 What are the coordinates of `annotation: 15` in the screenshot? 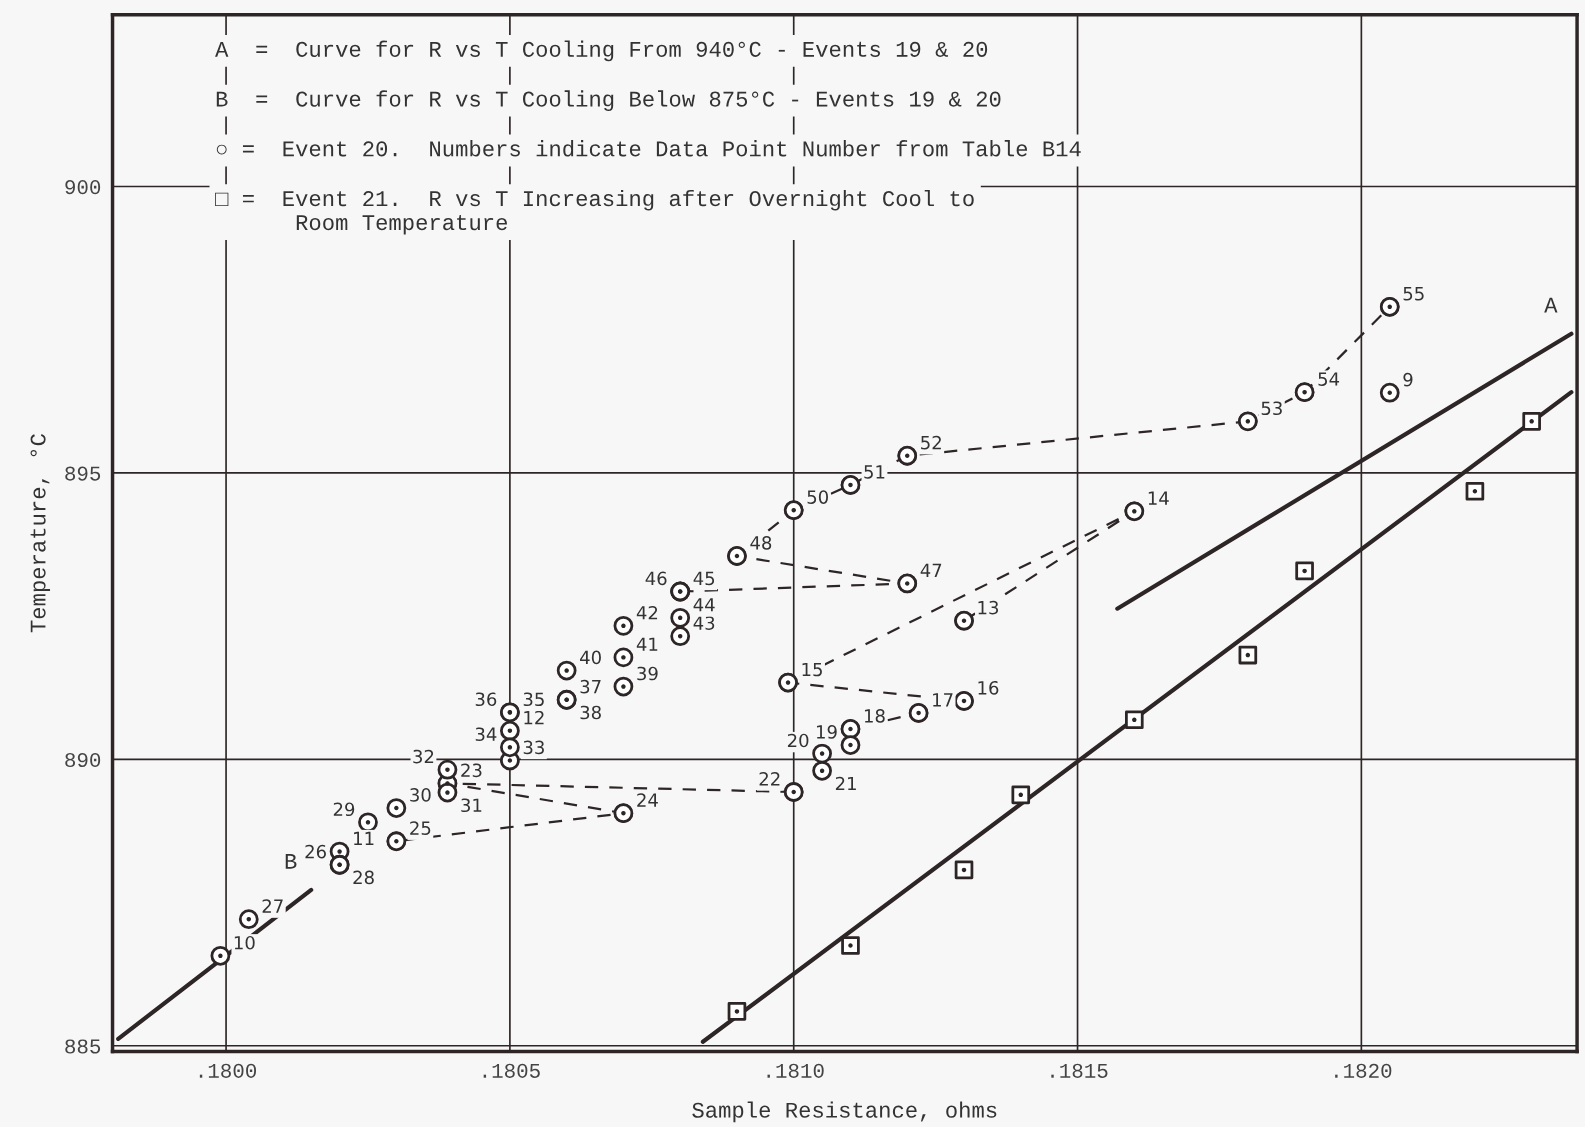 It's located at (812, 669).